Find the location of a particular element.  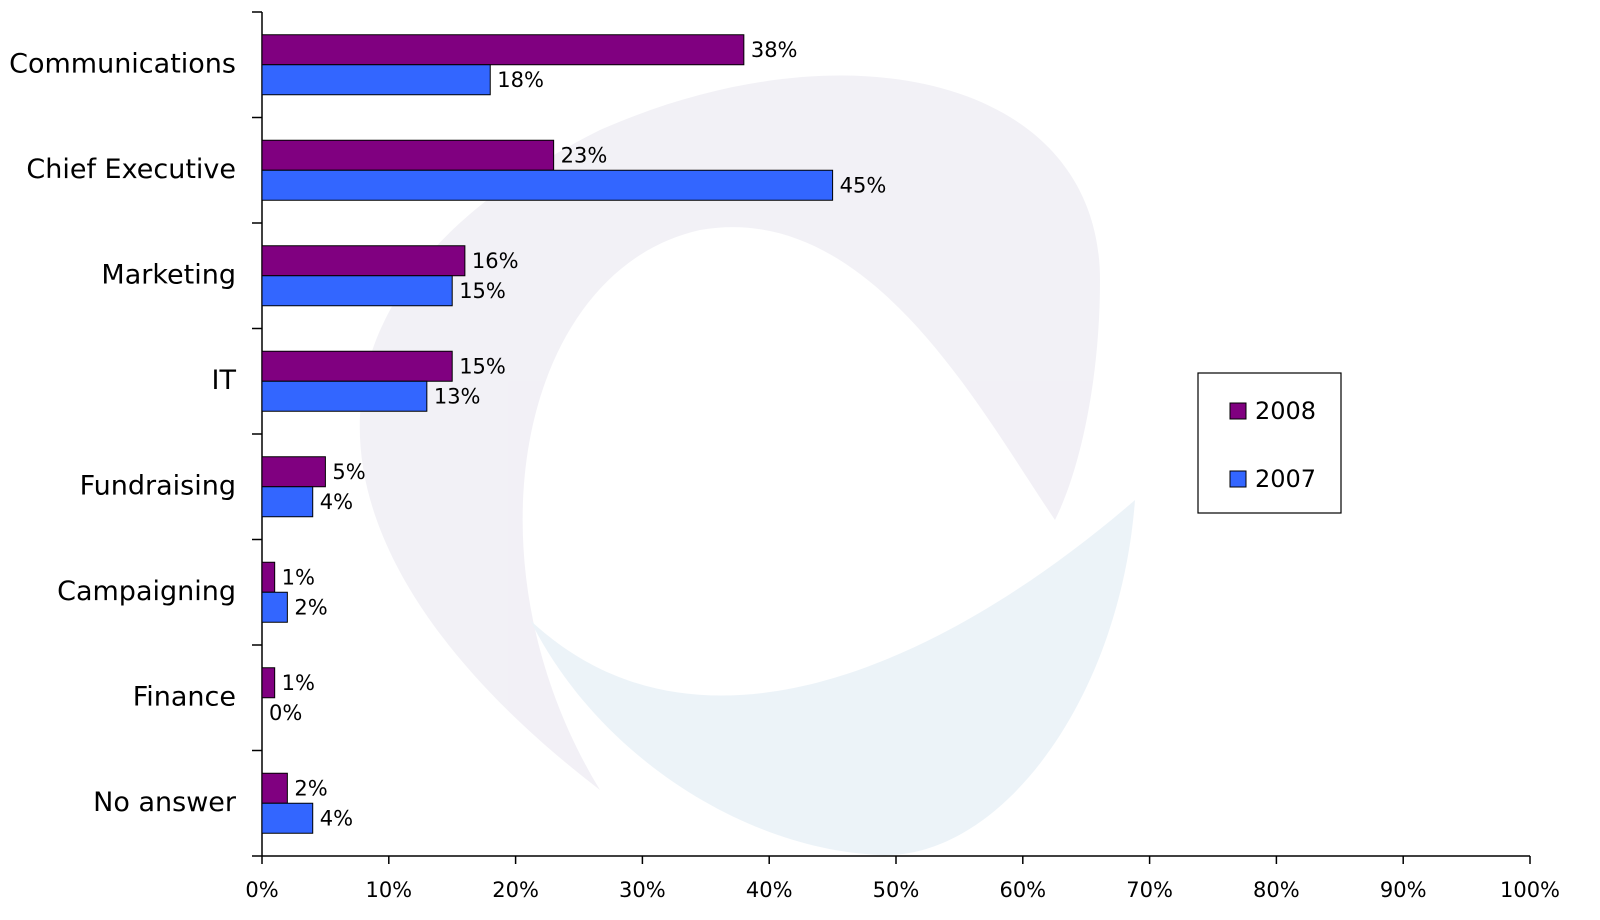

value-label: 45% is located at coordinates (863, 185).